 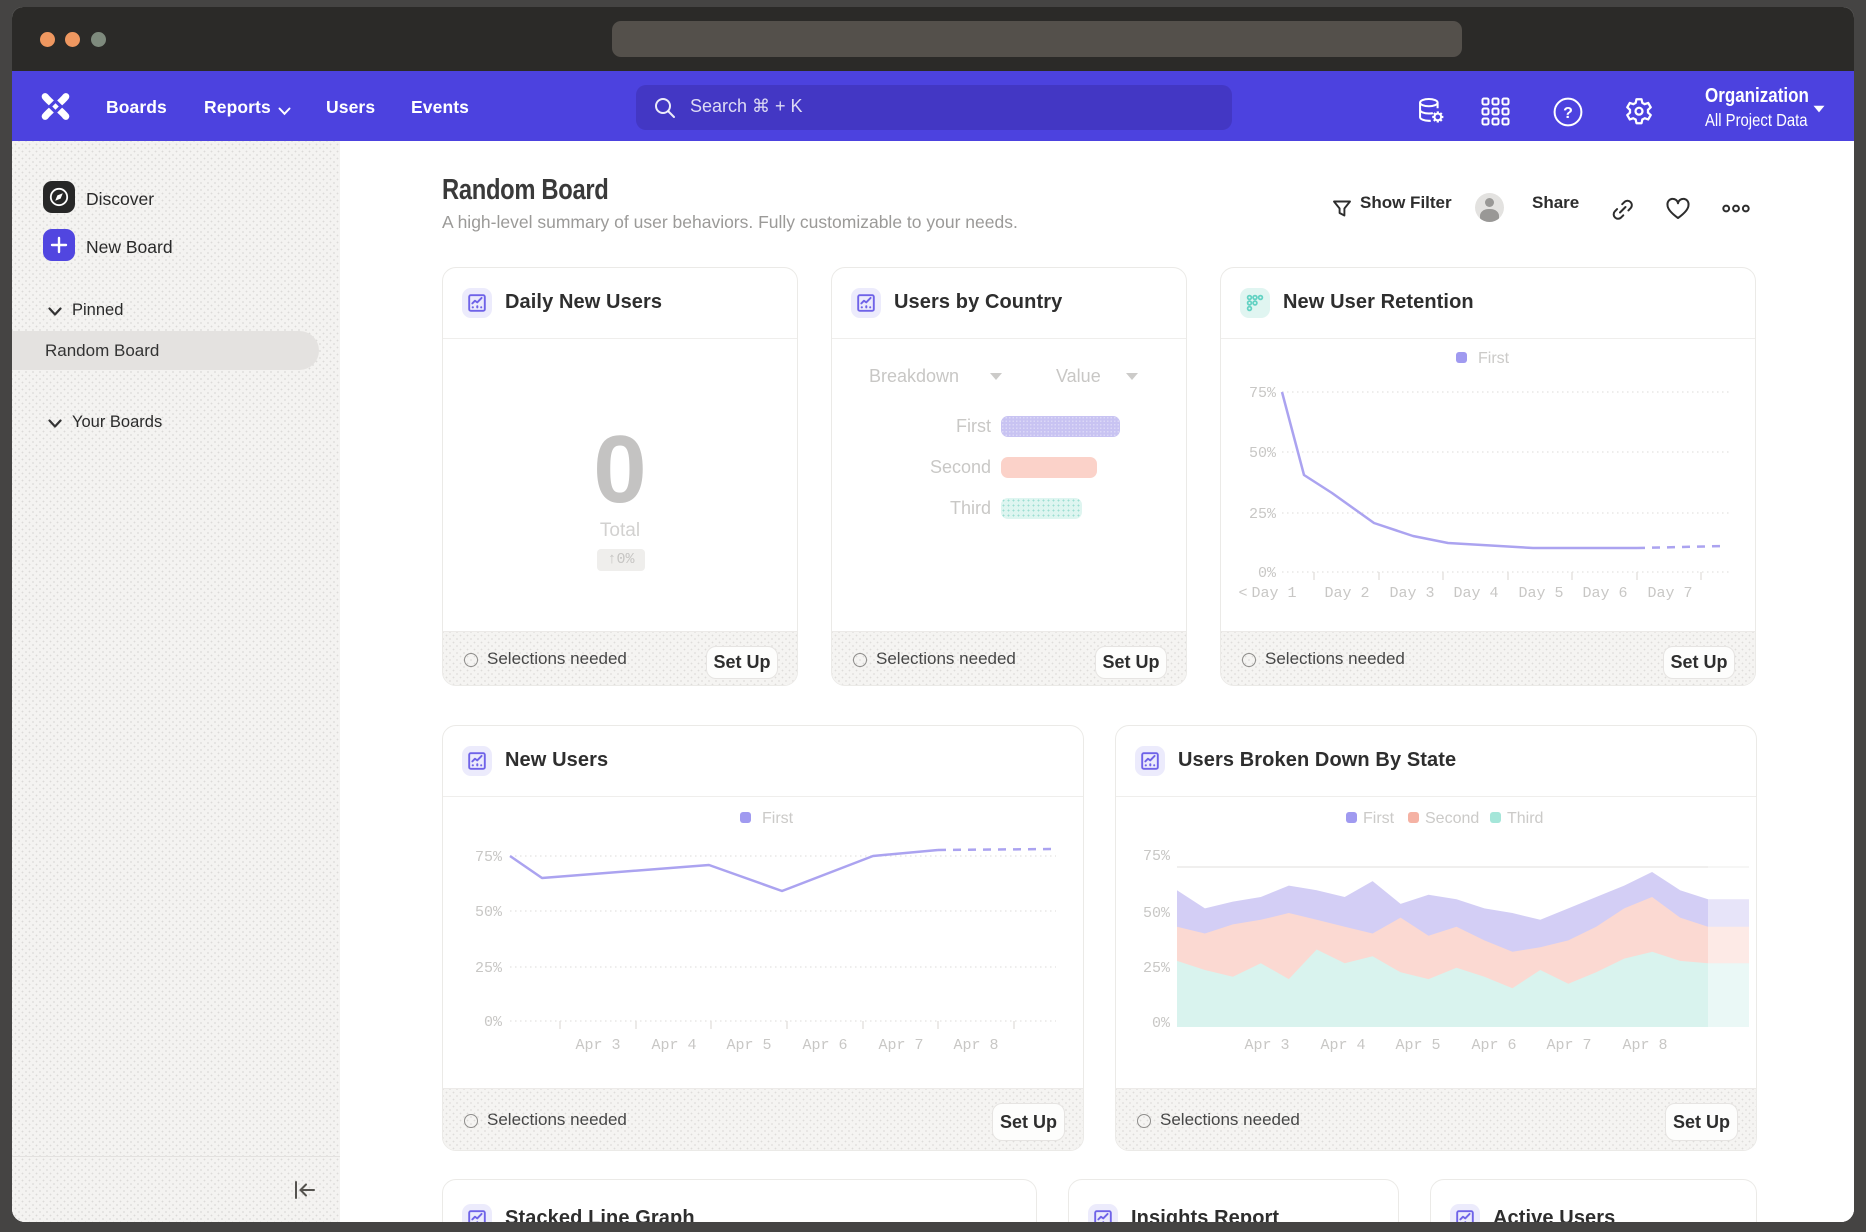 I want to click on svg-text: Day 6, so click(x=1604, y=593).